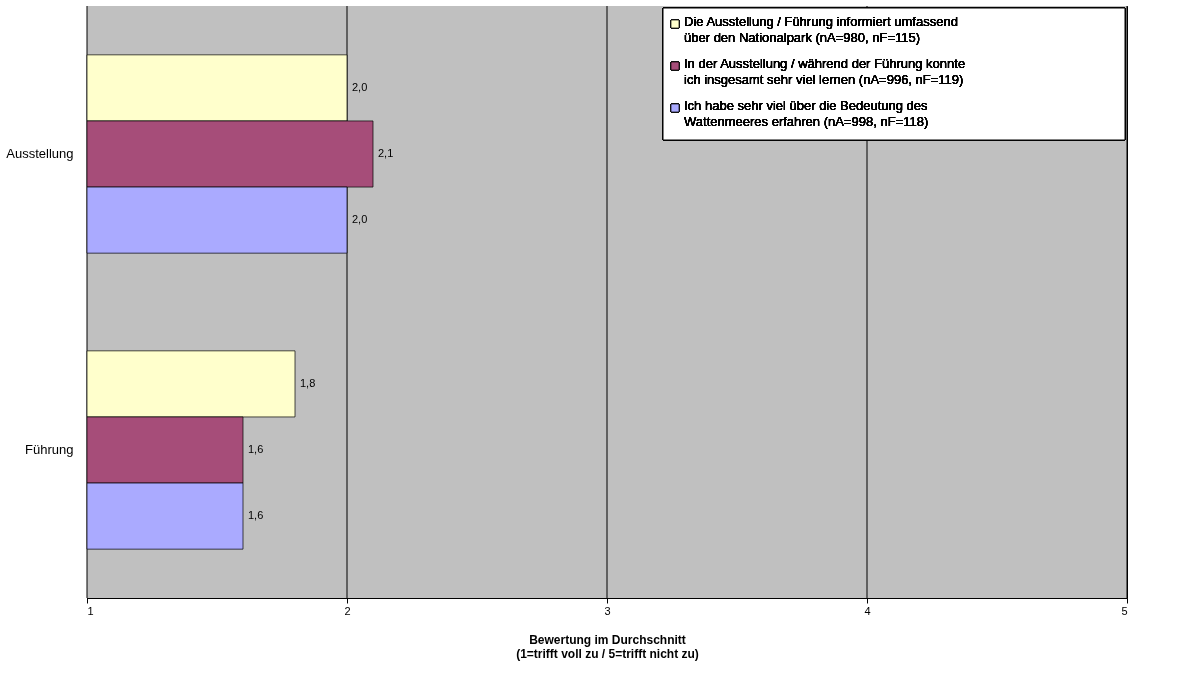 This screenshot has width=1177, height=697. What do you see at coordinates (1124, 610) in the screenshot?
I see `x-tick-label: 5` at bounding box center [1124, 610].